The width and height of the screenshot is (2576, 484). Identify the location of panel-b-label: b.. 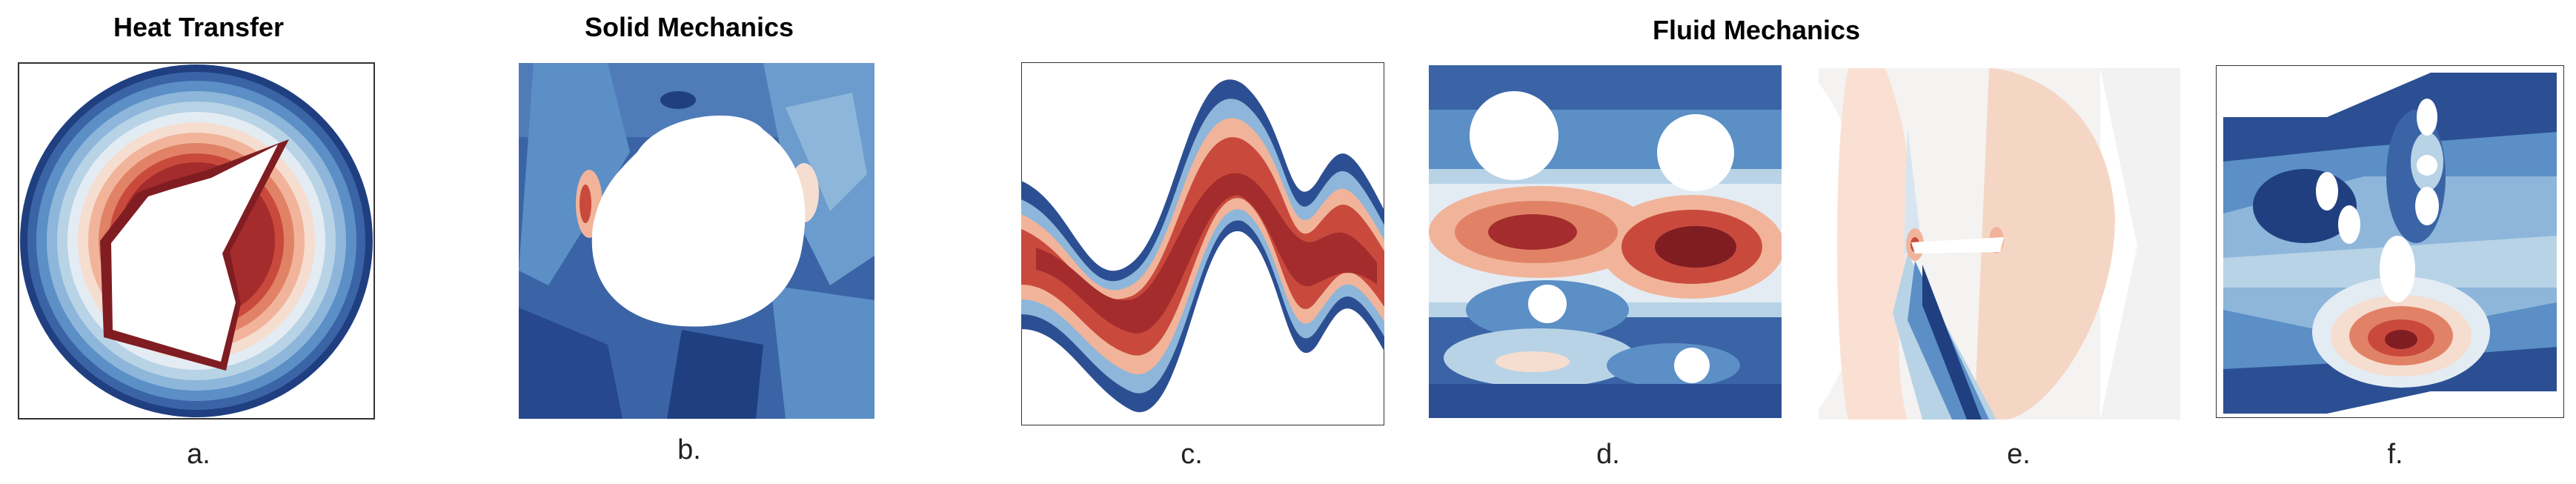
(689, 449).